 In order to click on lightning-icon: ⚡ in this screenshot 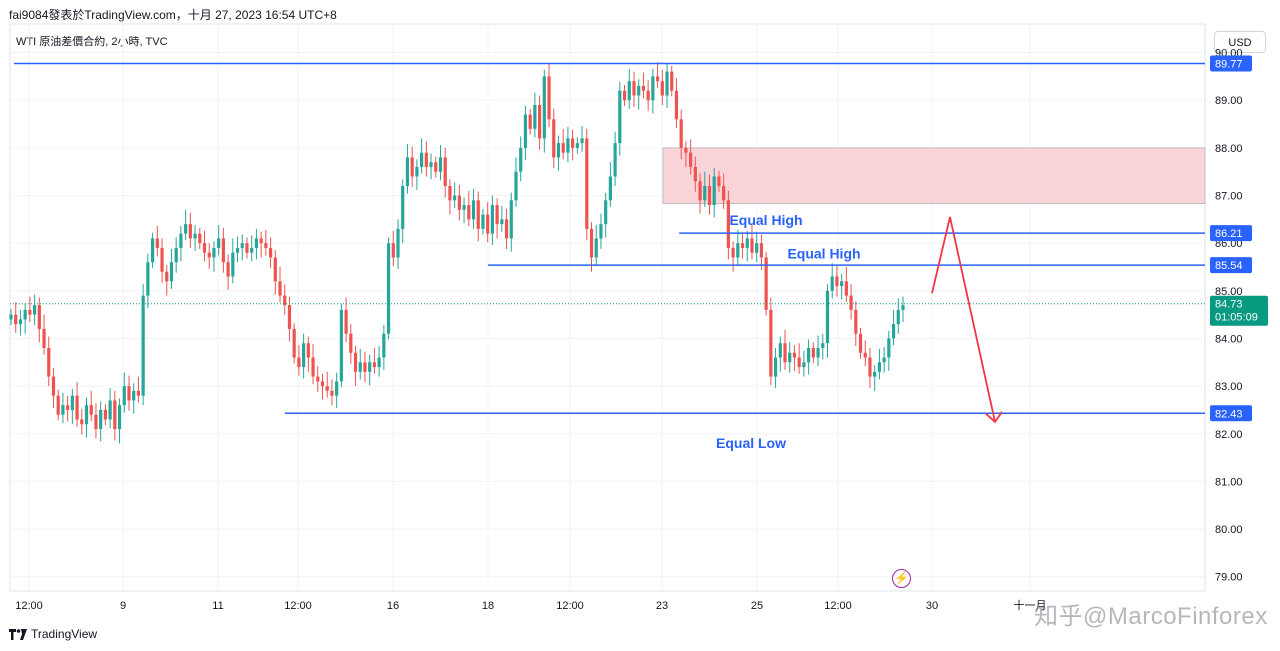, I will do `click(901, 578)`.